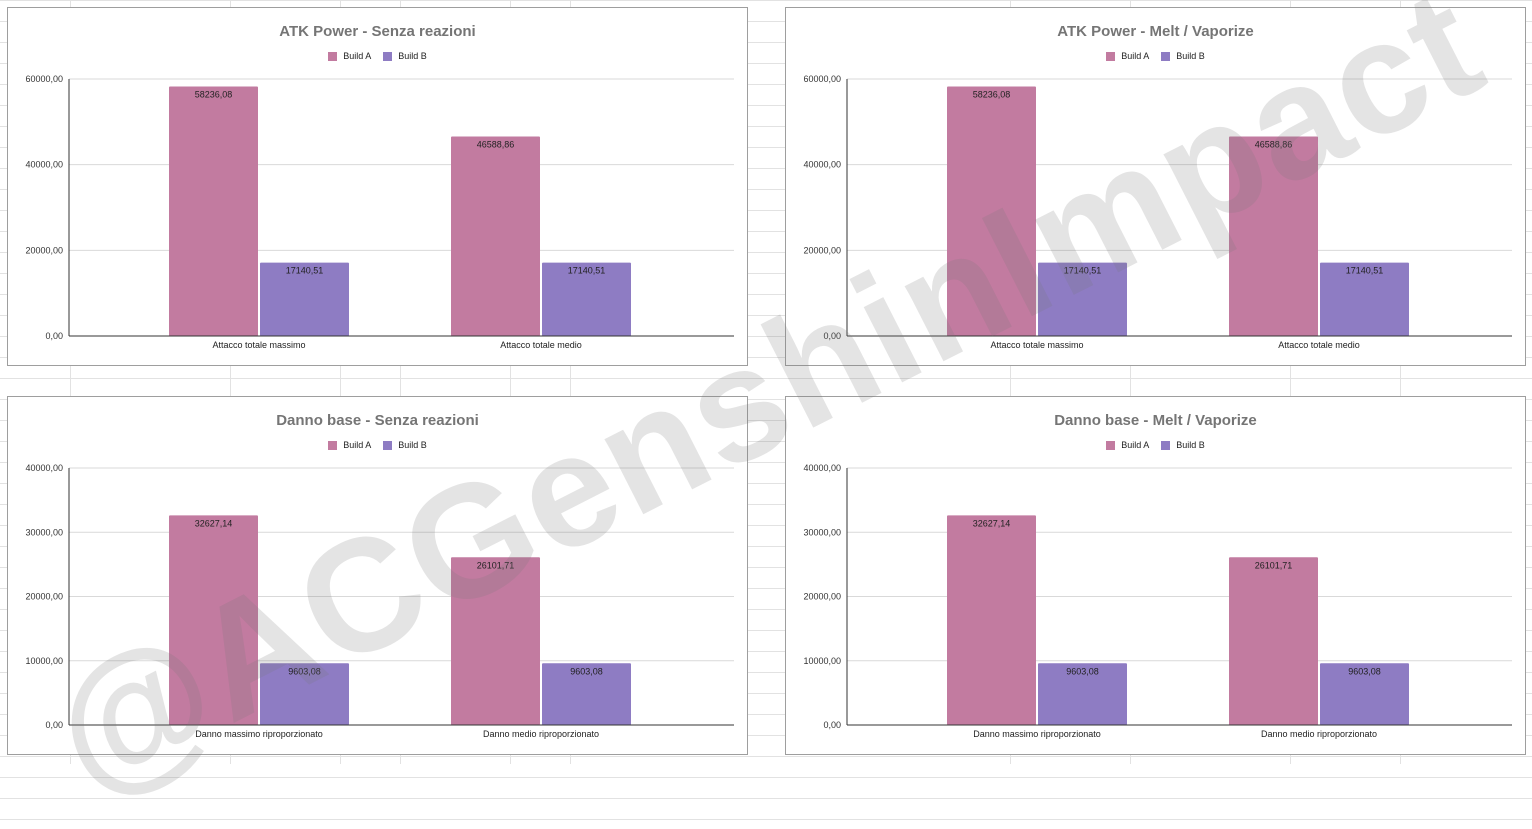 This screenshot has height=829, width=1532. I want to click on chart-title: ATK Power - Senza reazioni, so click(377, 31).